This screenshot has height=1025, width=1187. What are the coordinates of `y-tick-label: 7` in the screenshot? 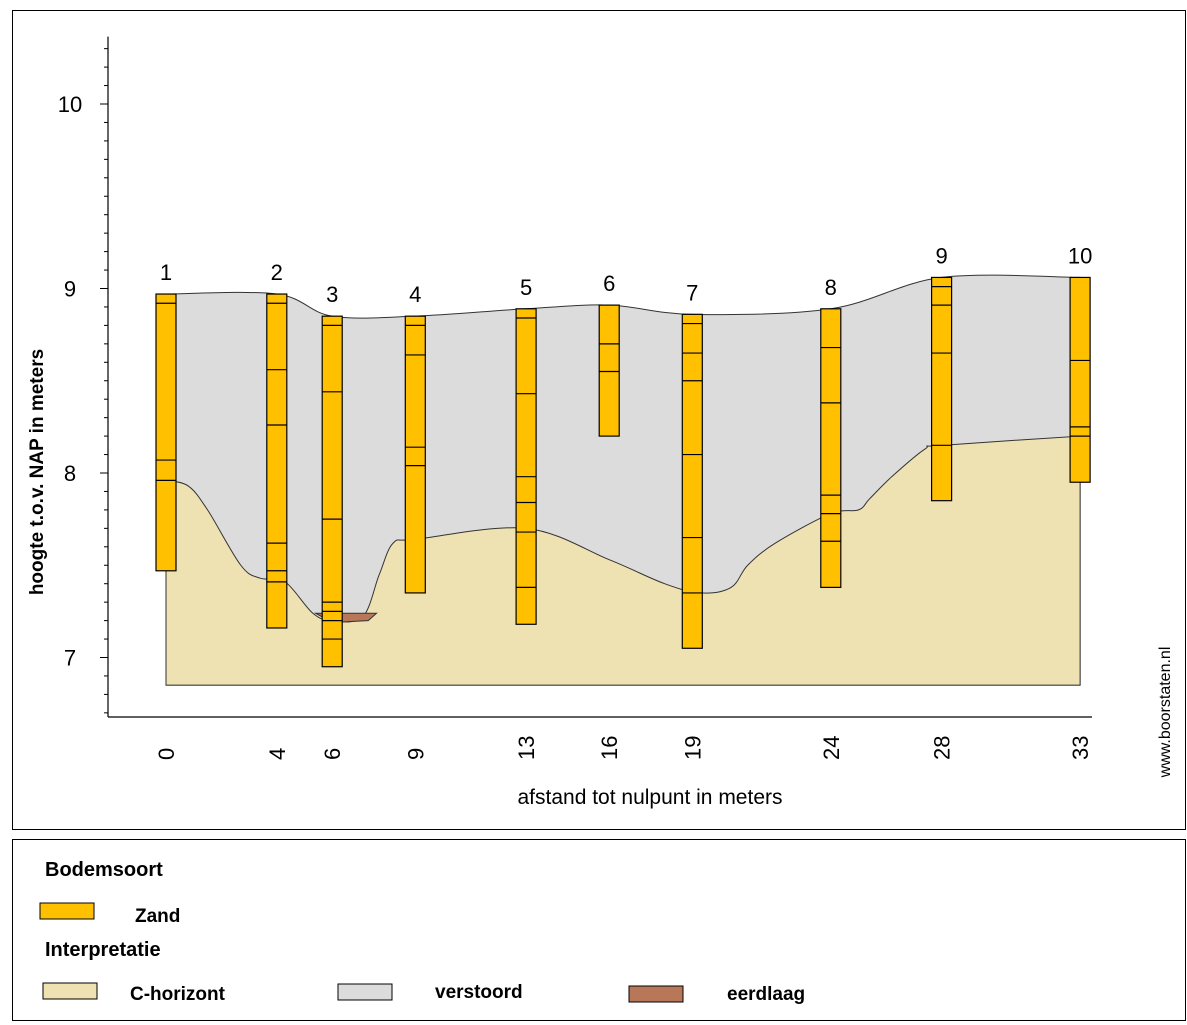 It's located at (70, 658).